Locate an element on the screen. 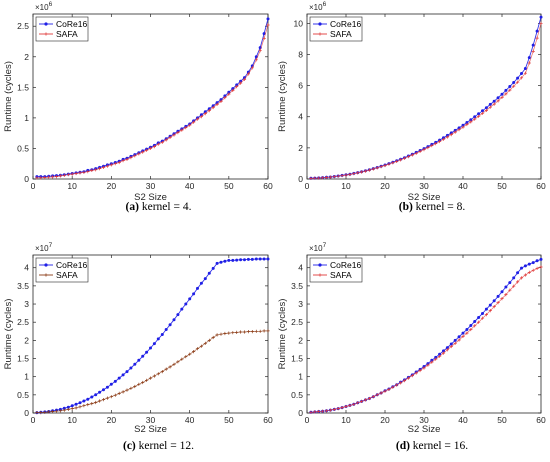  y-tick-label: 1.5 is located at coordinates (23, 87).